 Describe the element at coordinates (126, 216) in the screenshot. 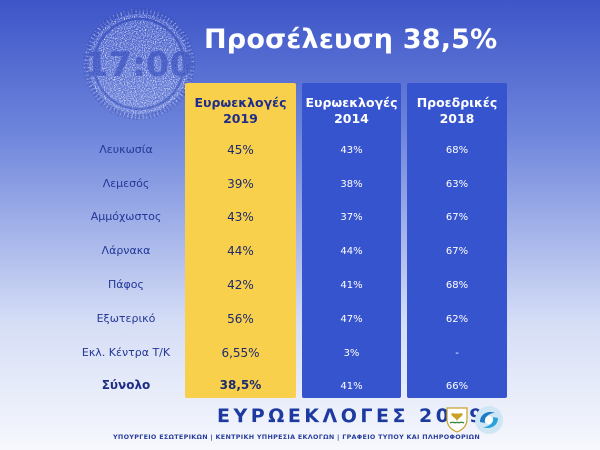

I see `row-label-ammochostos: Αμμόχωστος` at that location.